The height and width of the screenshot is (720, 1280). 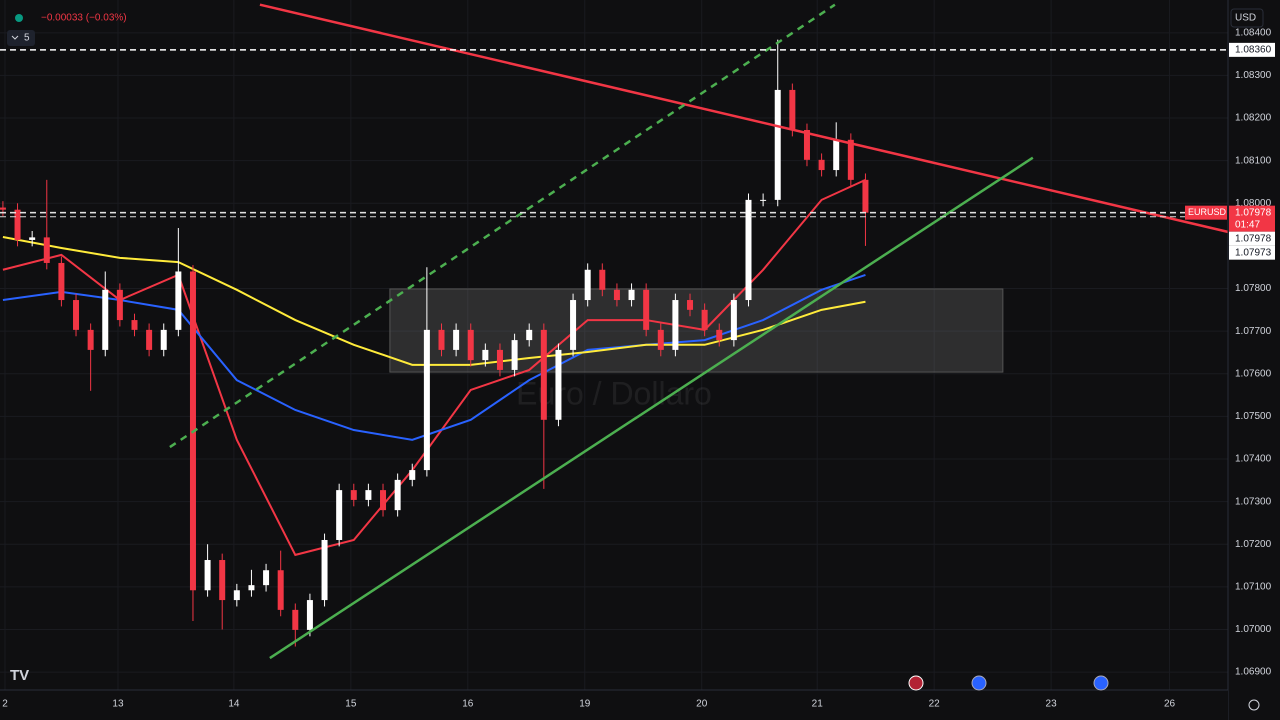 What do you see at coordinates (351, 704) in the screenshot?
I see `x-tick-label: 15` at bounding box center [351, 704].